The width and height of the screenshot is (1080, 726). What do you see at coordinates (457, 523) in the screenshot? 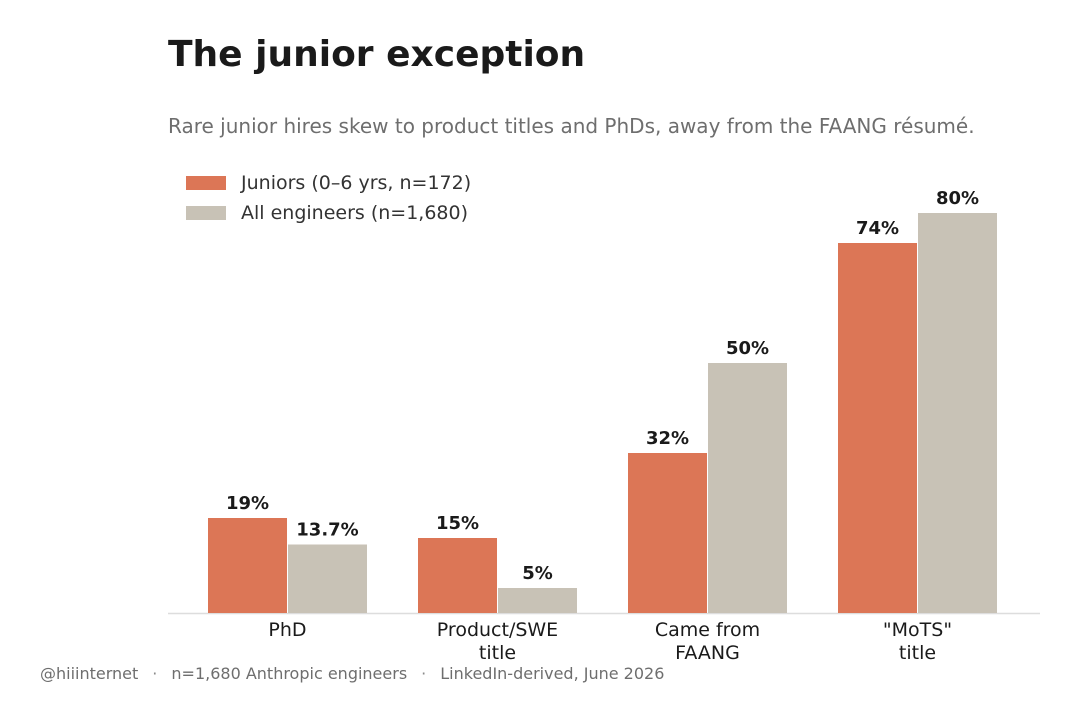
I see `data-label-juniors: 15%` at bounding box center [457, 523].